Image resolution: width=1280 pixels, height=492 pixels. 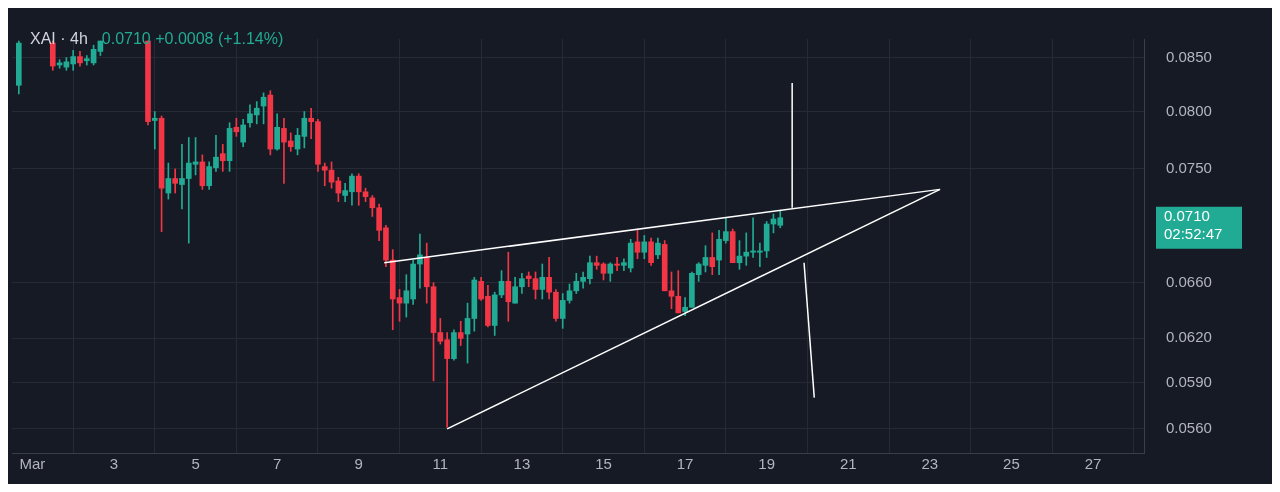 I want to click on y-tick-label: 0.0560, so click(x=1189, y=427).